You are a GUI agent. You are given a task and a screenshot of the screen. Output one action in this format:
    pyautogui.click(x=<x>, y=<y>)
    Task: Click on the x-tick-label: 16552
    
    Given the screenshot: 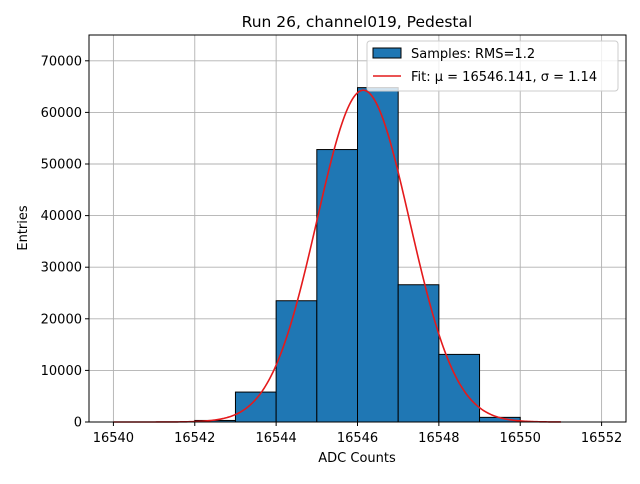 What is the action you would take?
    pyautogui.click(x=601, y=438)
    